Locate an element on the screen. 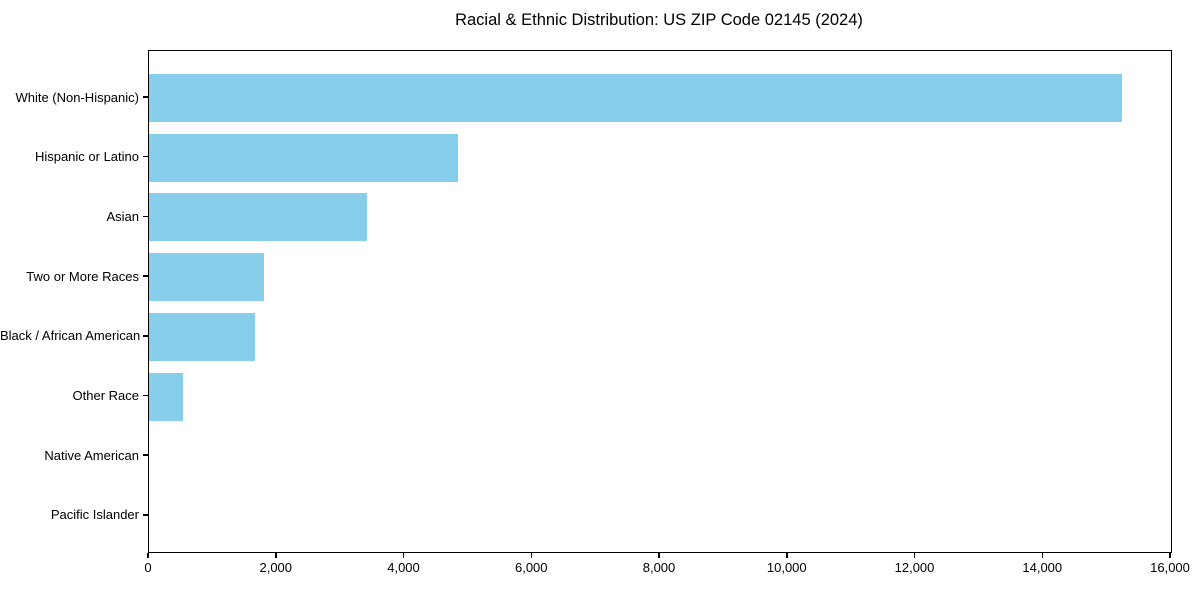 This screenshot has width=1200, height=600. y-tick-label: Other Race is located at coordinates (105, 395).